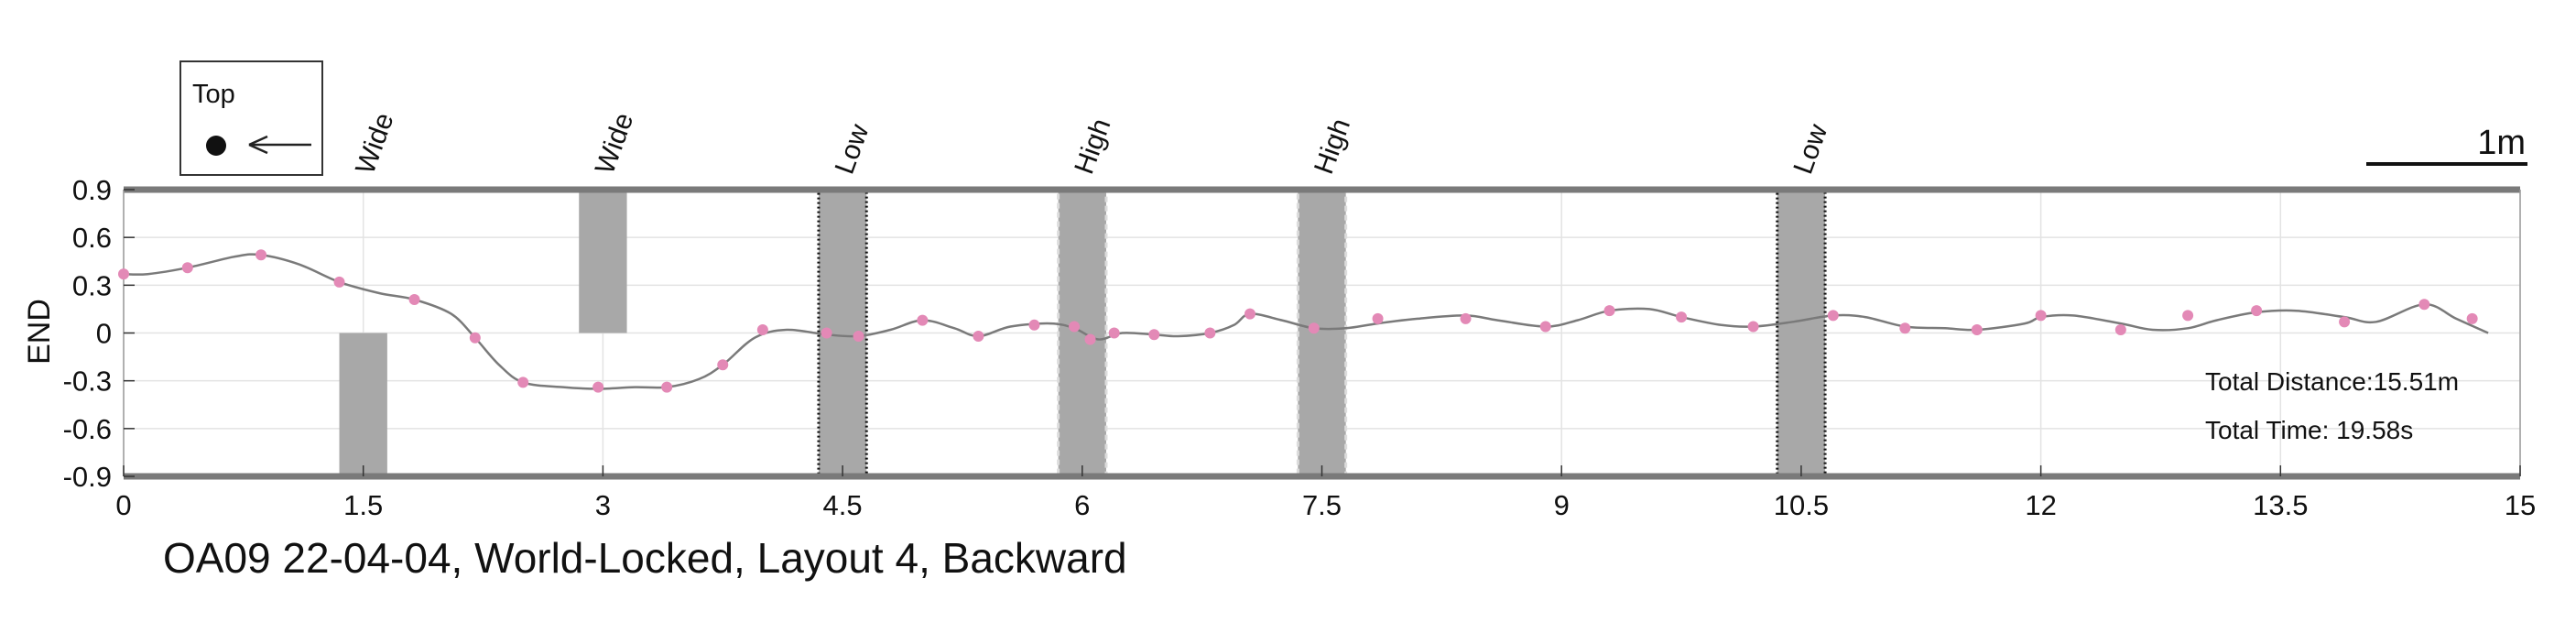  Describe the element at coordinates (213, 95) in the screenshot. I see `legend-title: Top` at that location.